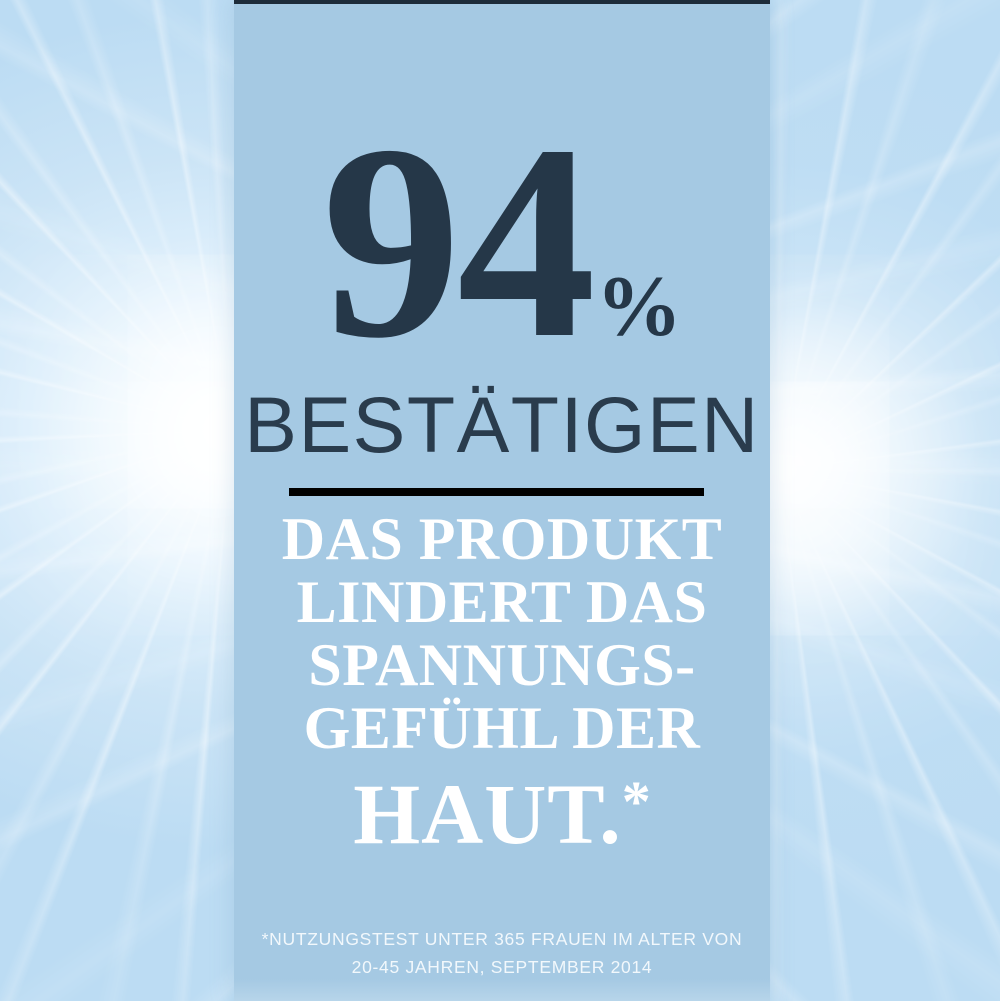 This screenshot has width=1000, height=1001. I want to click on claim-line-3: SPANNUNGS-, so click(502, 665).